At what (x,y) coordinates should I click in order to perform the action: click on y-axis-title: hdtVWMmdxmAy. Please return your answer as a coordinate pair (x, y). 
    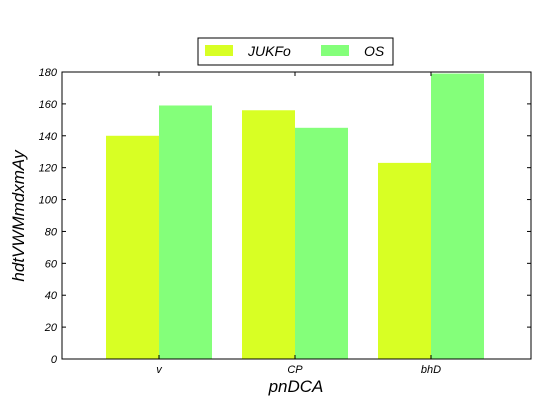
    Looking at the image, I should click on (18, 215).